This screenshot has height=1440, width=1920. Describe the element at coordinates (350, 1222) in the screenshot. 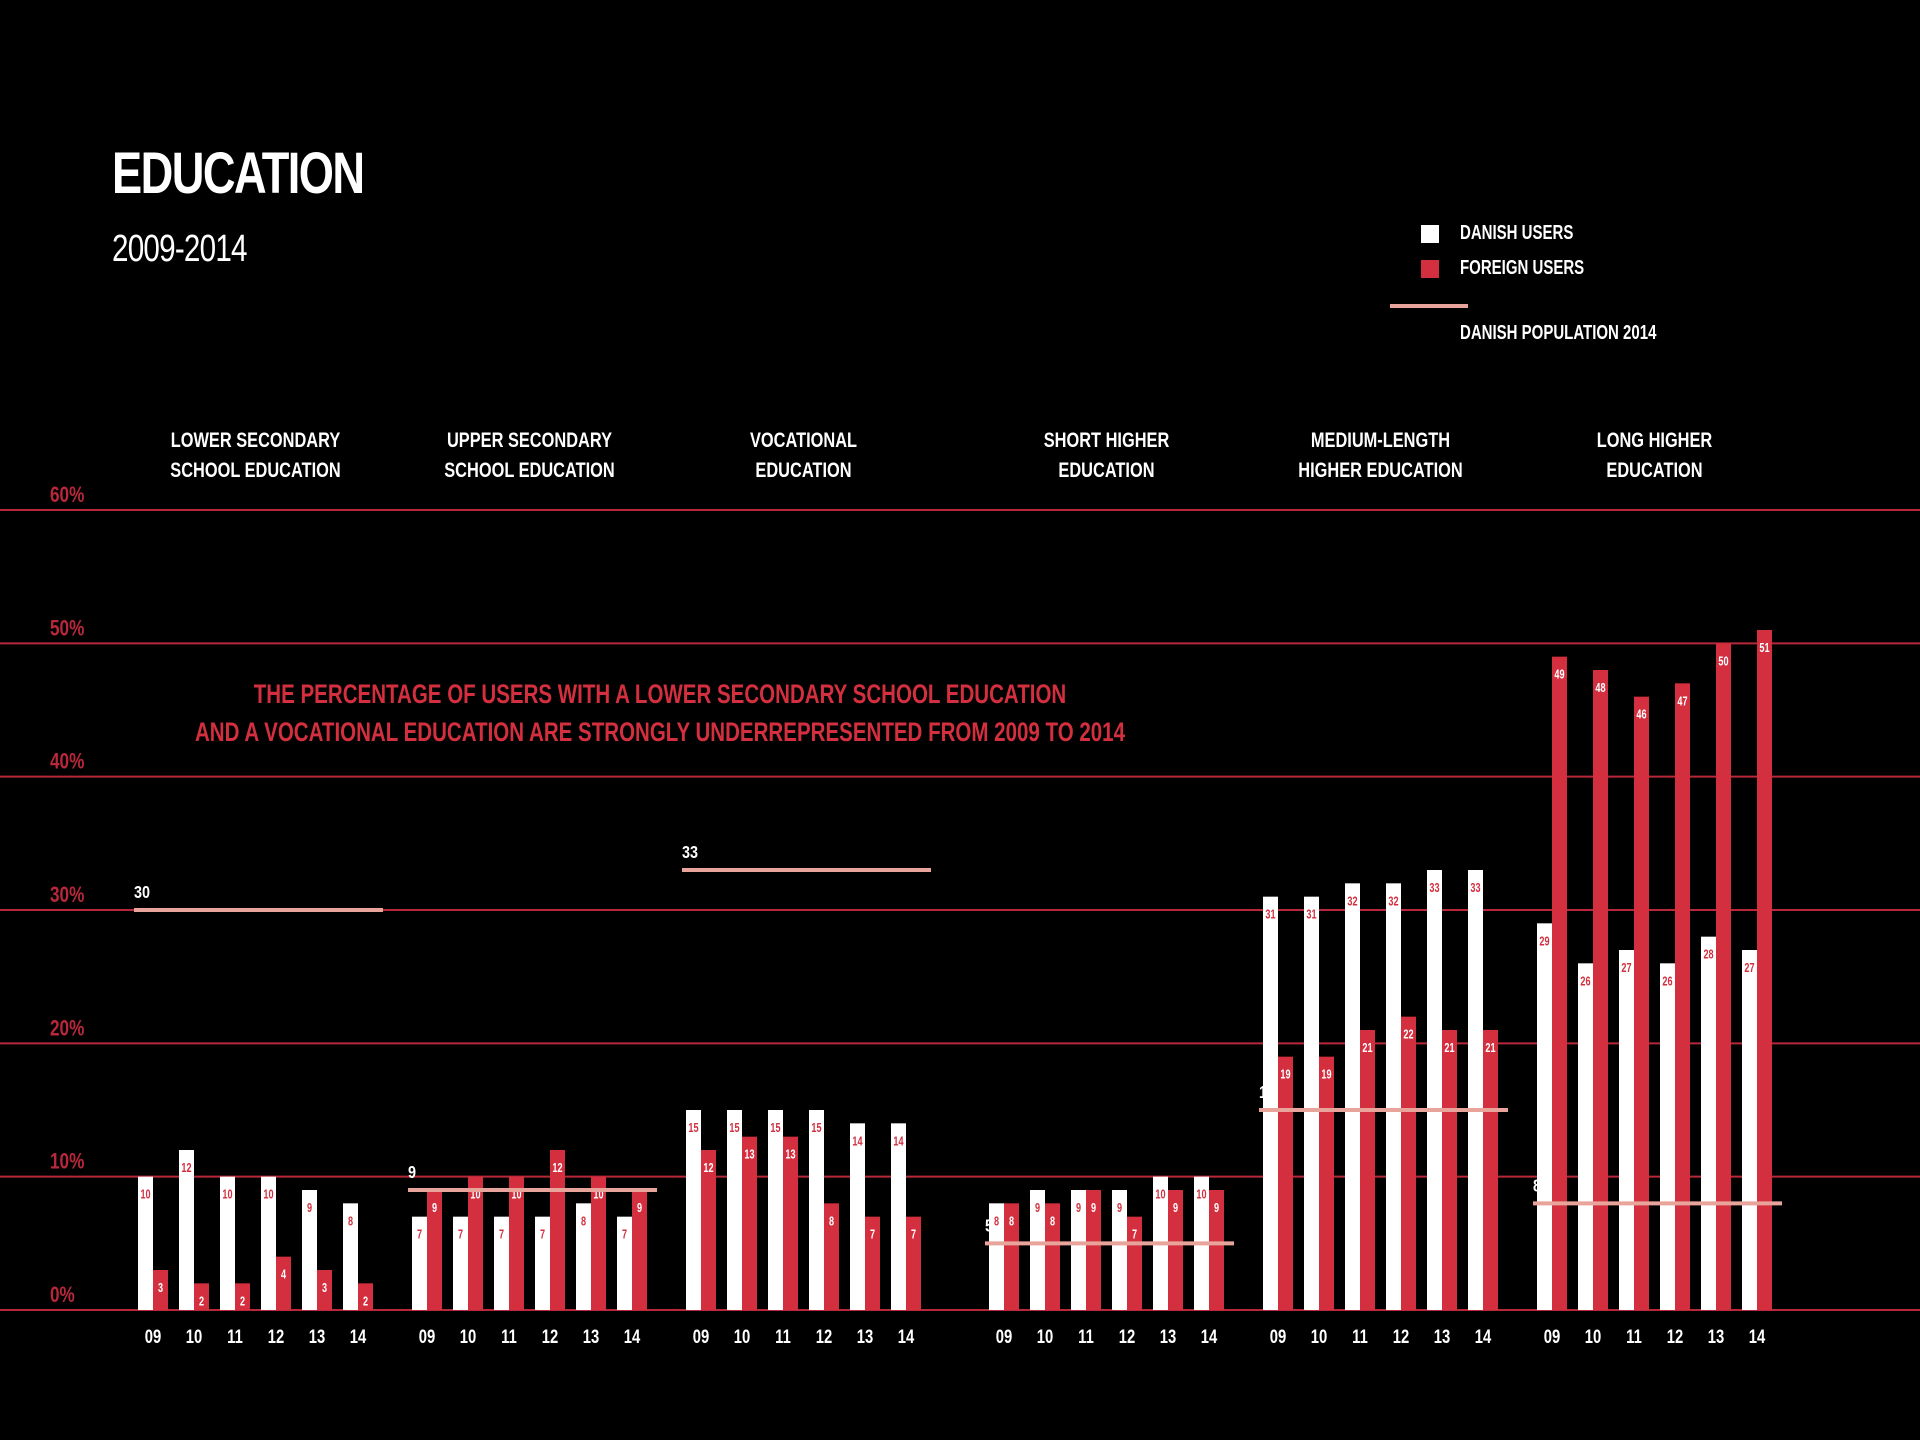

I see `data-label-danish: 8` at that location.